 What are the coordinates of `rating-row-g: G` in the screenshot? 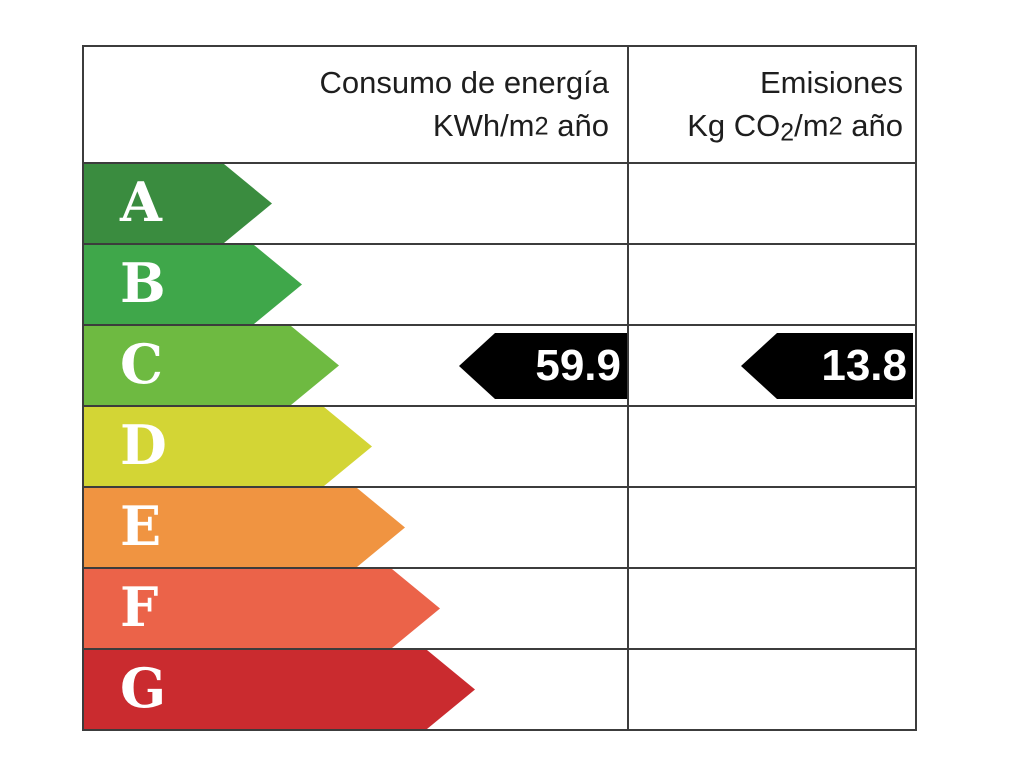 It's located at (499, 688).